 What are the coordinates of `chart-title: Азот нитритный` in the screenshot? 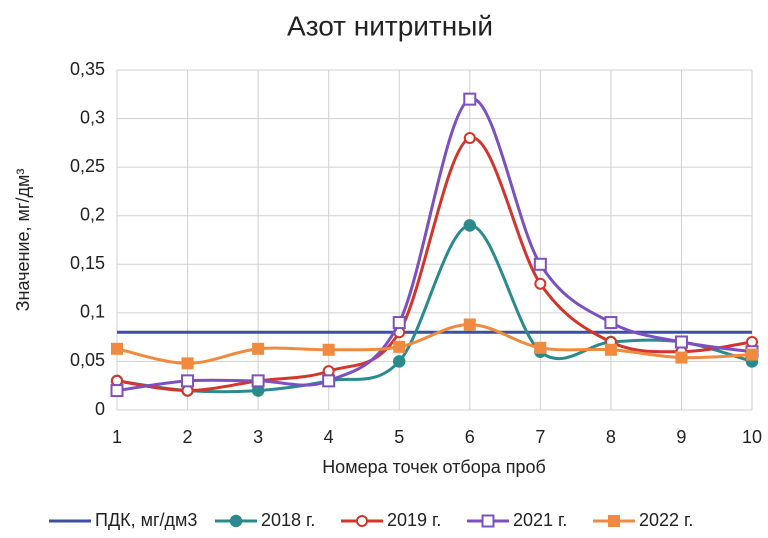 It's located at (390, 25).